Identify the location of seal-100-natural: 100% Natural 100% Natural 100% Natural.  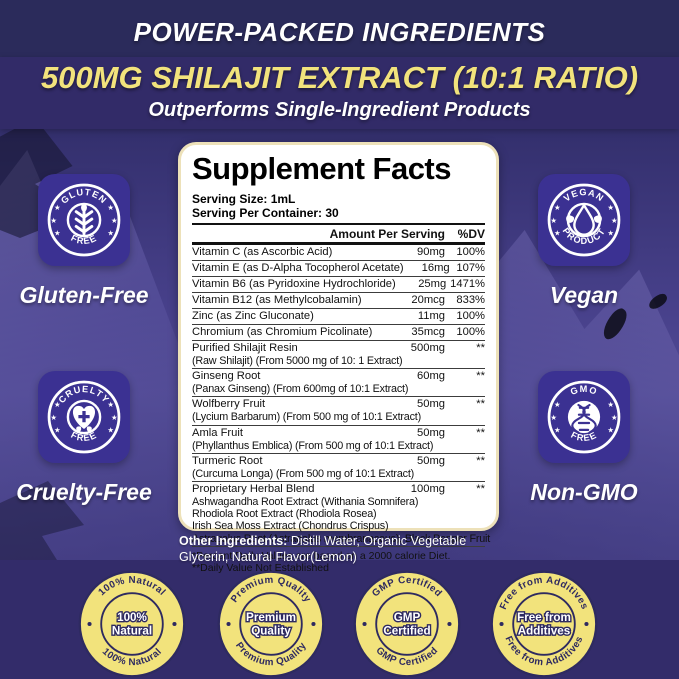
(132, 623).